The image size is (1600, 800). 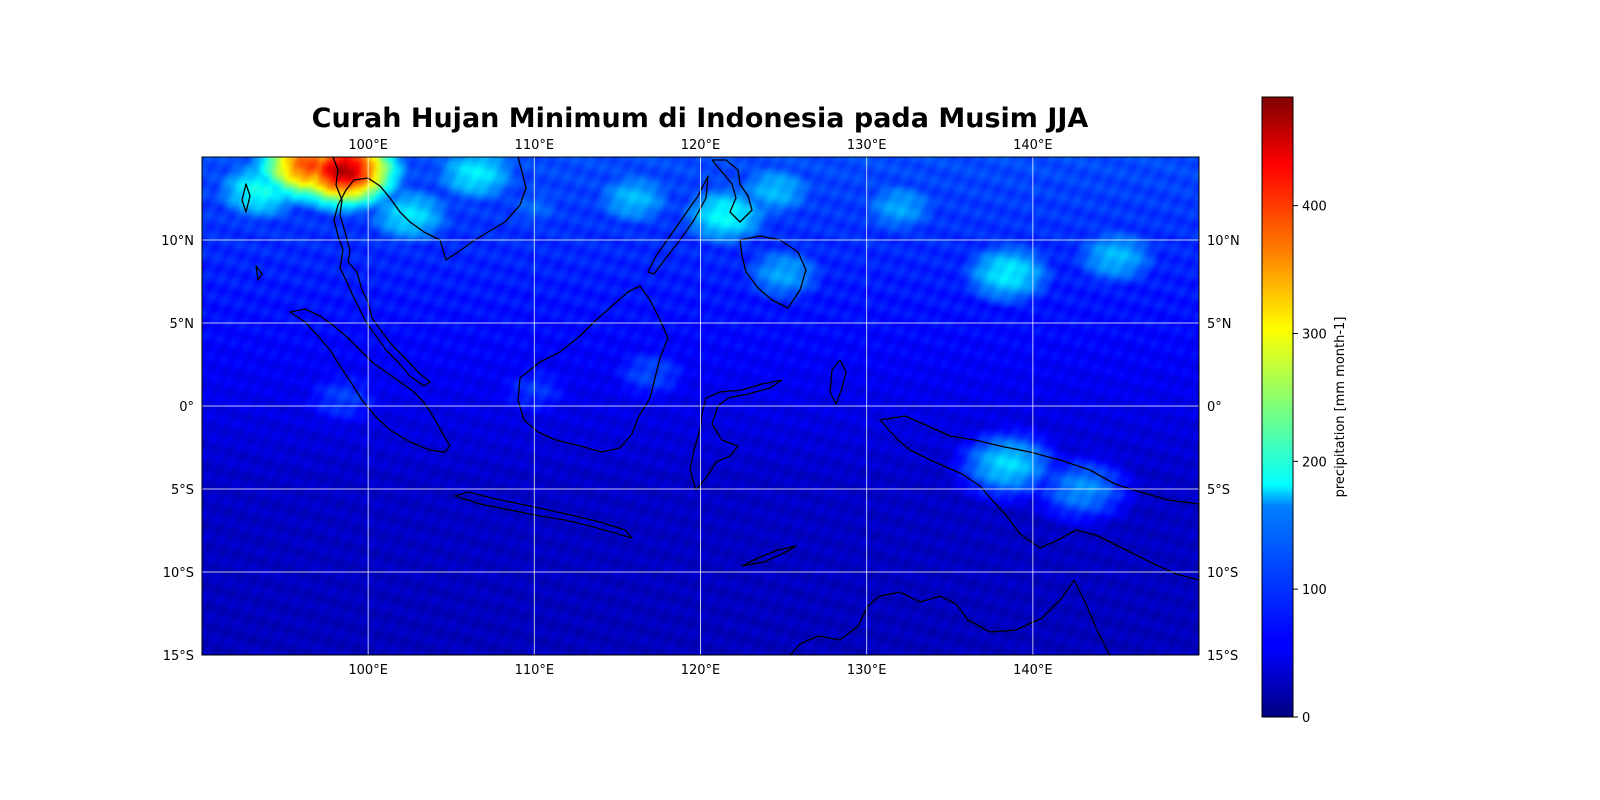 I want to click on coastline-sulawesi, so click(x=736, y=435).